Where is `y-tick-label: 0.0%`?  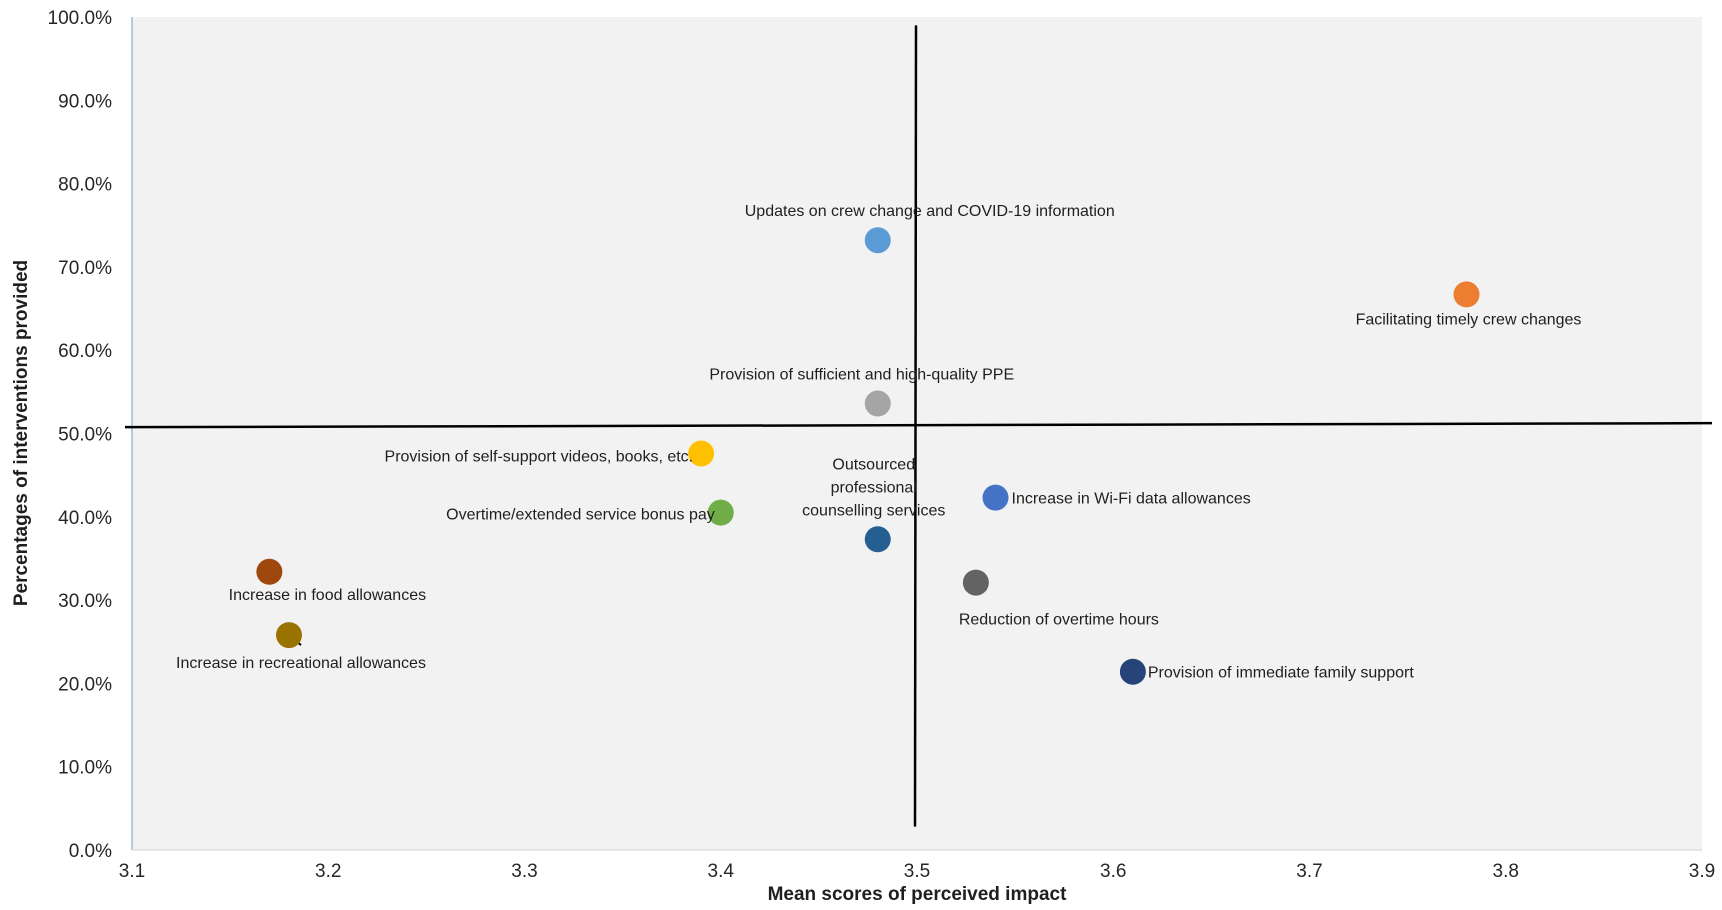
y-tick-label: 0.0% is located at coordinates (90, 851).